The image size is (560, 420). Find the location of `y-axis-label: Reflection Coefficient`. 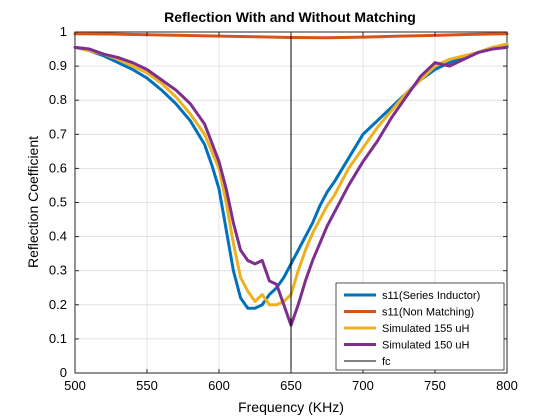

y-axis-label: Reflection Coefficient is located at coordinates (33, 202).